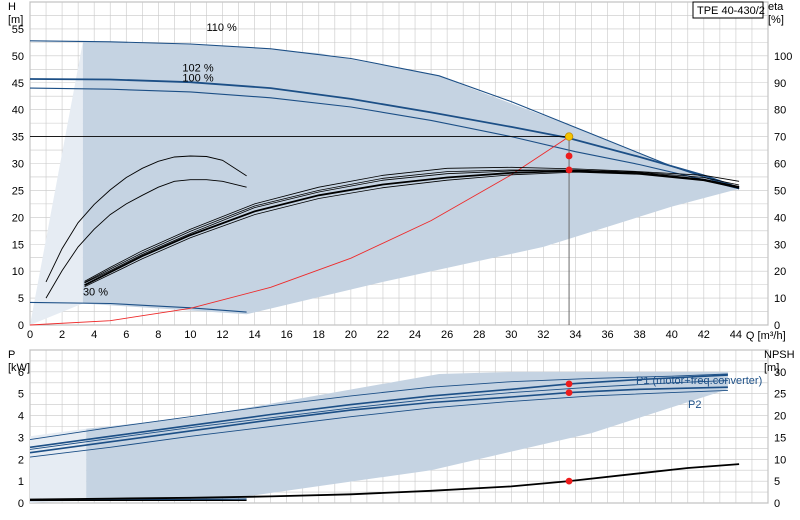  Describe the element at coordinates (640, 335) in the screenshot. I see `x-tick-label: 38` at that location.